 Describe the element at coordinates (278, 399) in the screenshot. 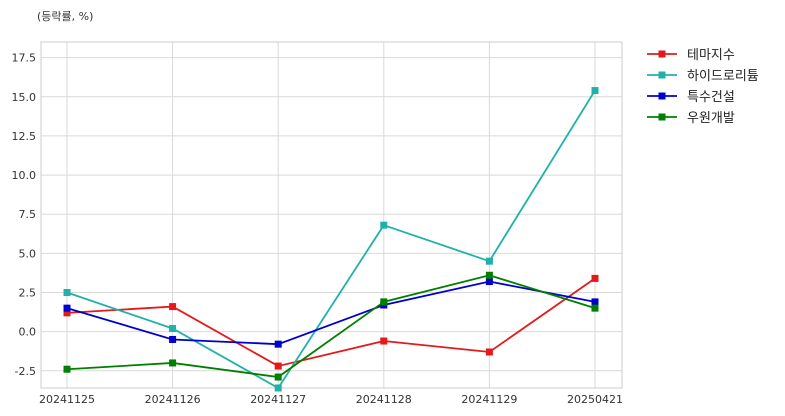

I see `x-tick-label: 20241127` at that location.